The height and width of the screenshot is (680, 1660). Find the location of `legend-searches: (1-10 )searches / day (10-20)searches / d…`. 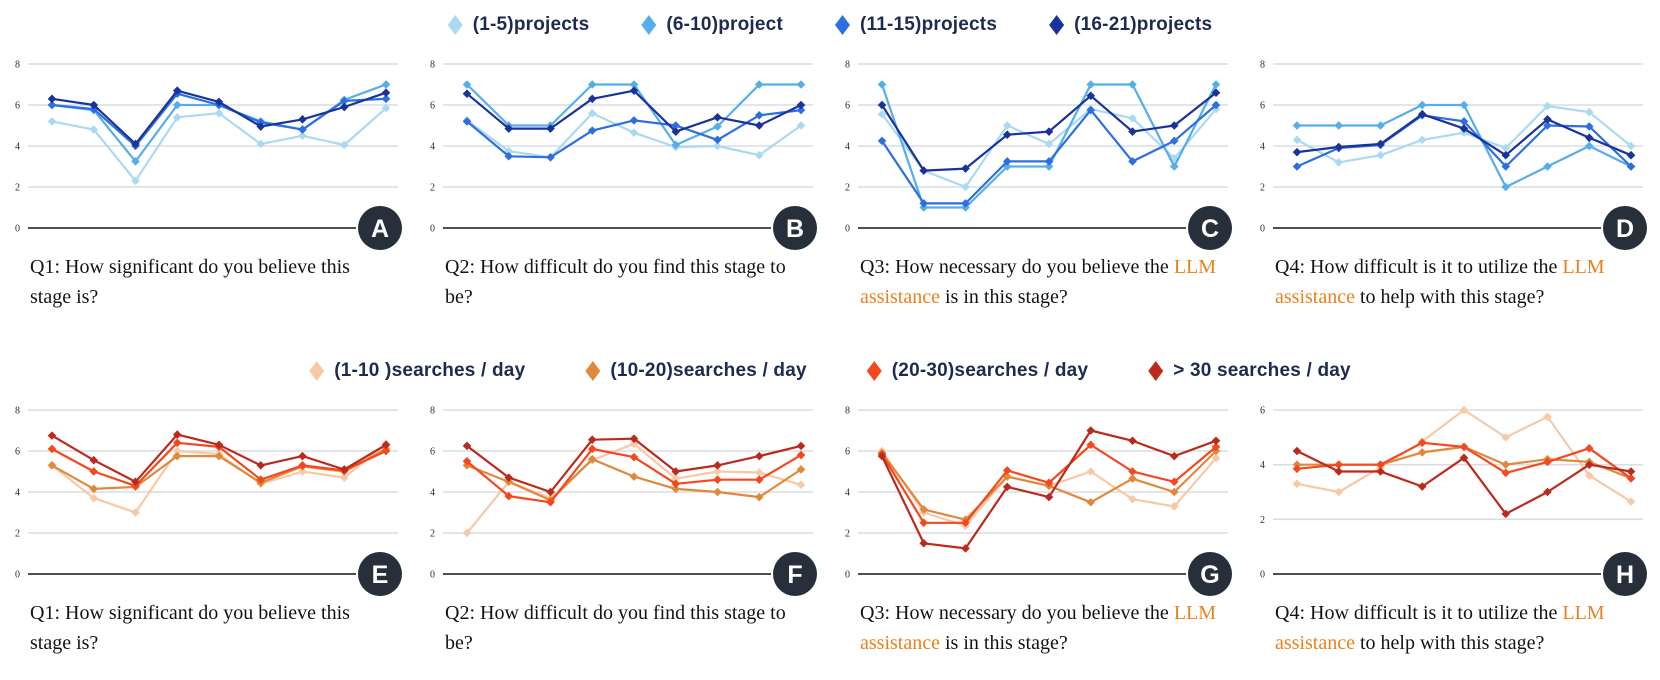

legend-searches: (1-10 )searches / day (10-20)searches / d… is located at coordinates (830, 371).